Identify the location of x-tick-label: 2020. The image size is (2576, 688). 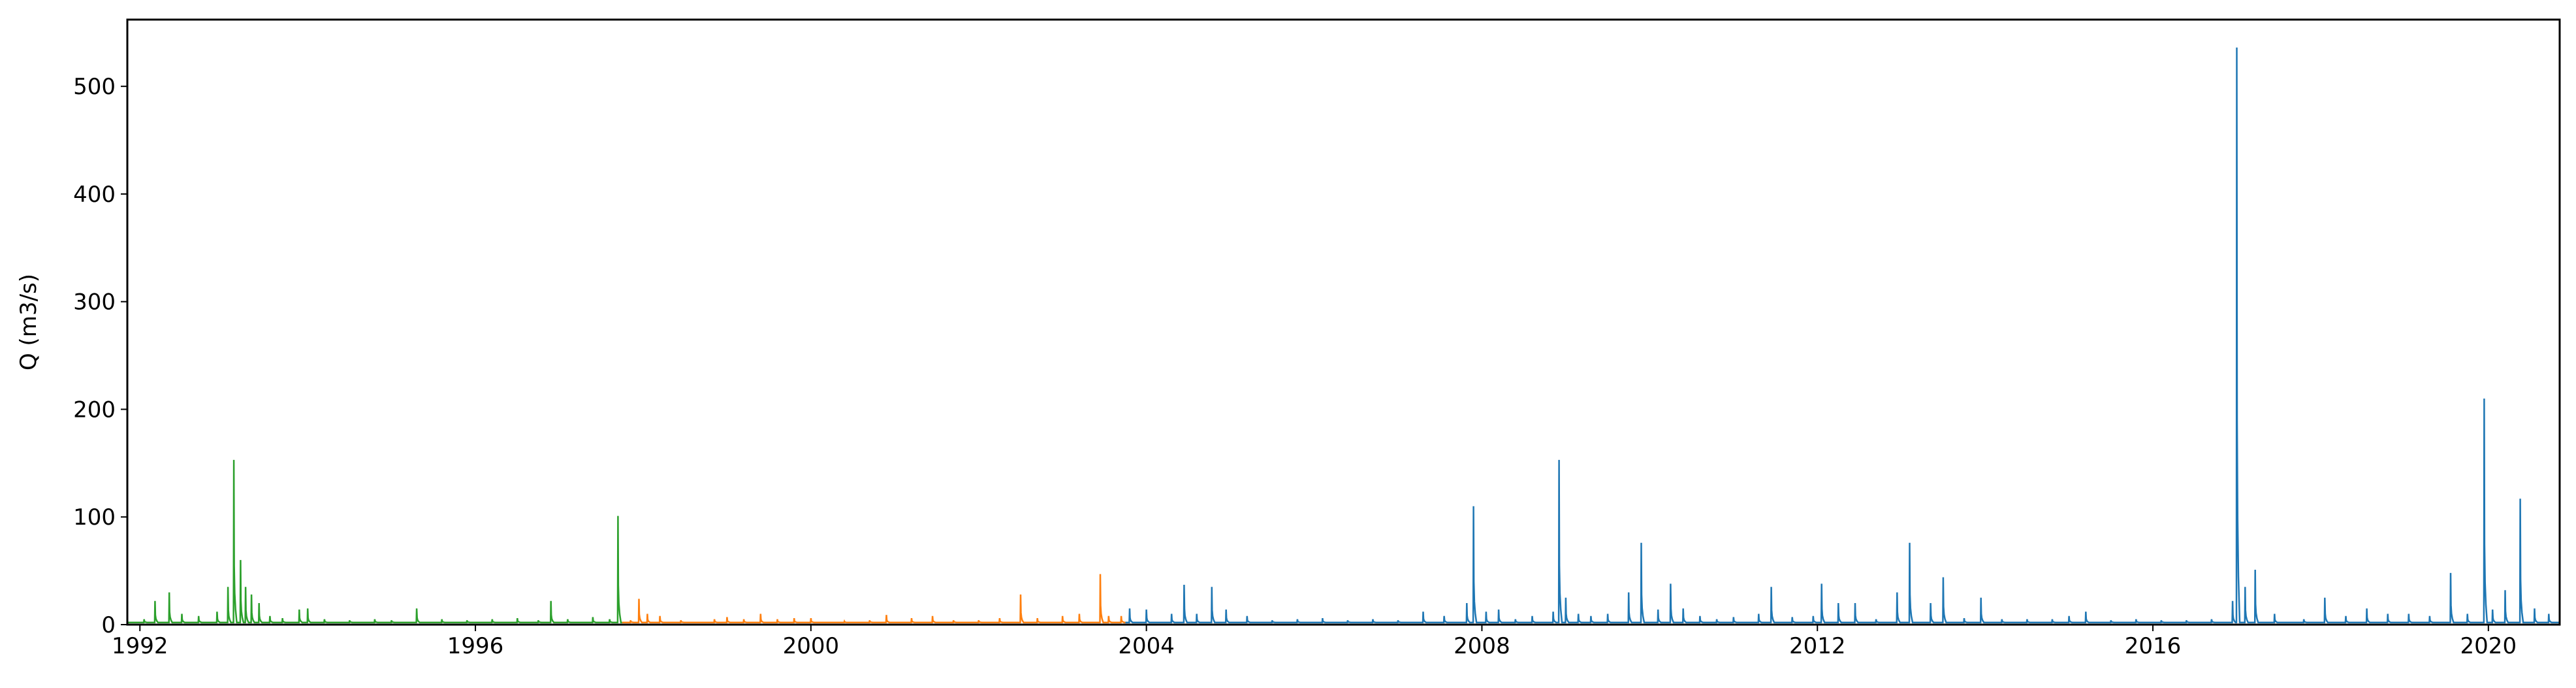
(2489, 646).